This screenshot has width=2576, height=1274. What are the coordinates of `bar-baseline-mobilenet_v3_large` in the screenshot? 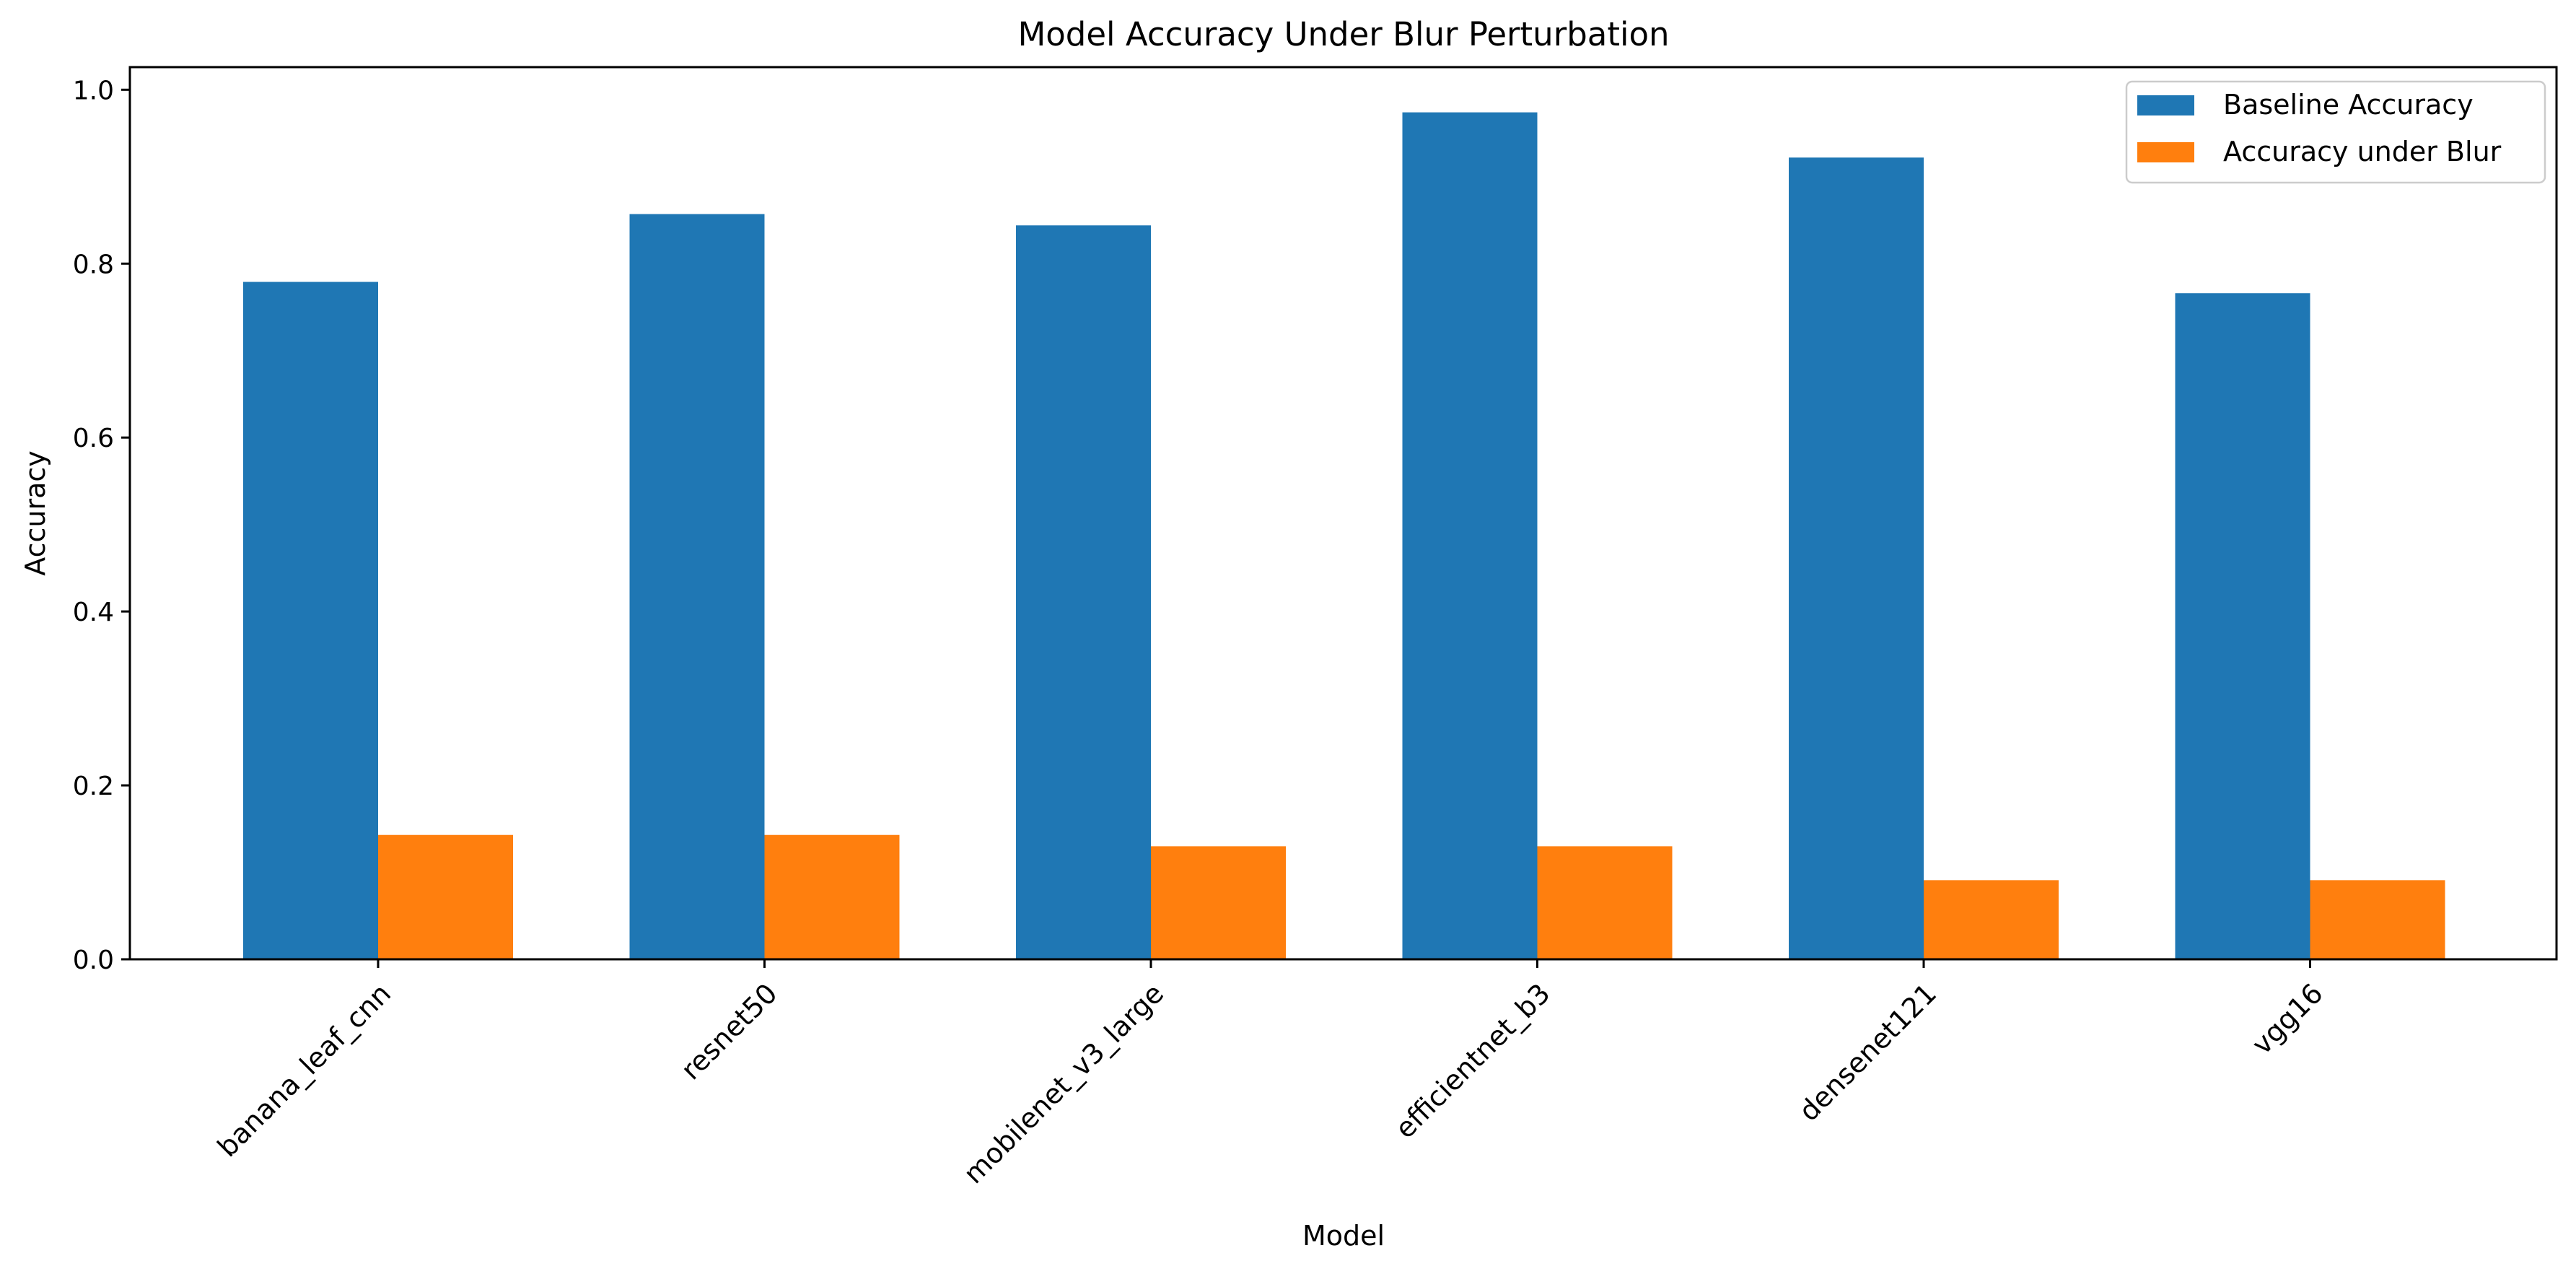 It's located at (1083, 592).